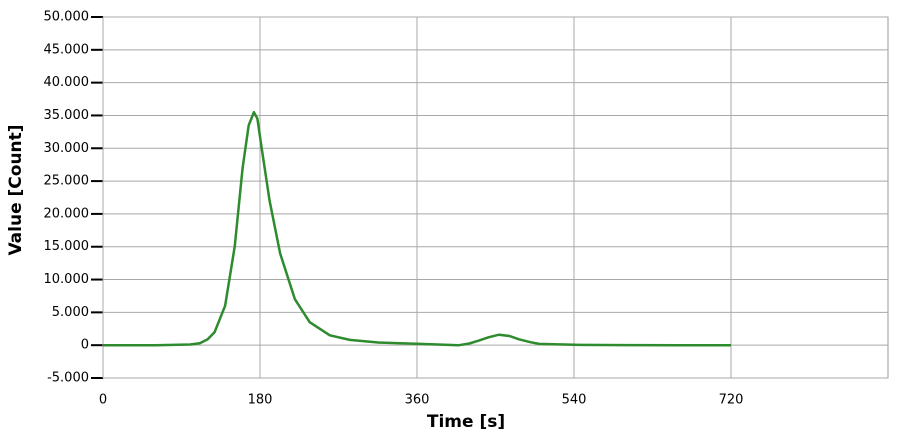  Describe the element at coordinates (417, 400) in the screenshot. I see `x-tick-label: 360` at that location.